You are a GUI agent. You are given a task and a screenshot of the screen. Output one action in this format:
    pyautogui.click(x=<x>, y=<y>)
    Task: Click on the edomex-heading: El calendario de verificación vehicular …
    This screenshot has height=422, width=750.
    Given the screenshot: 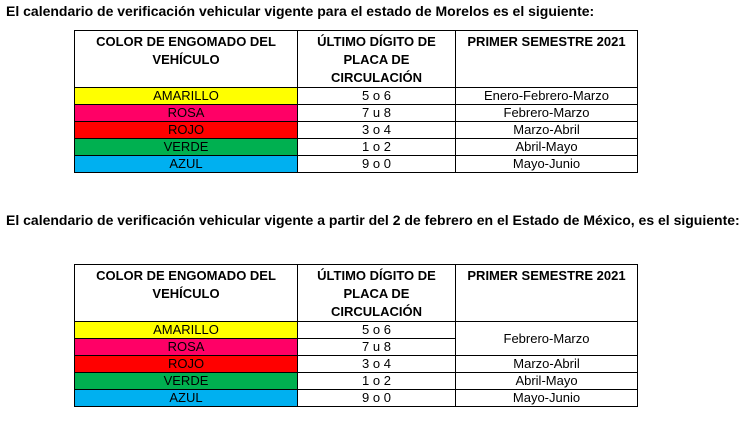 What is the action you would take?
    pyautogui.click(x=373, y=220)
    